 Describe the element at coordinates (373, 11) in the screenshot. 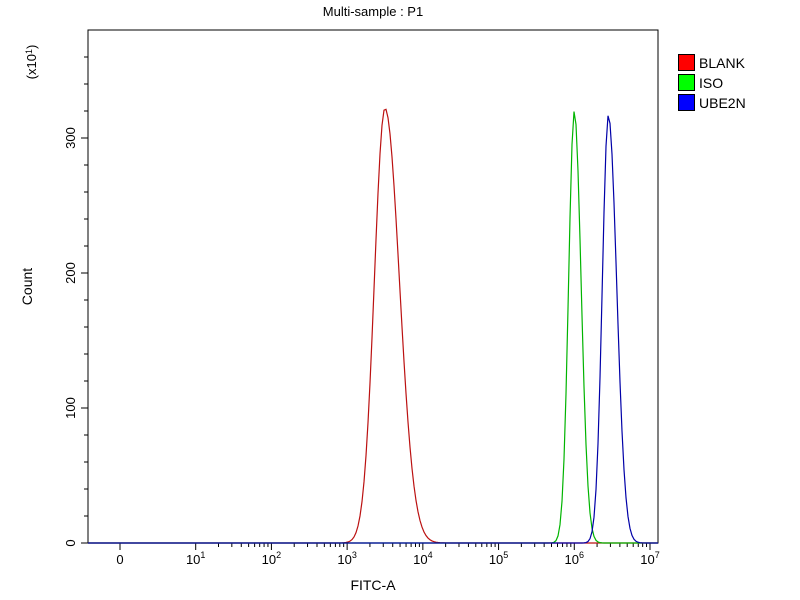

I see `chart-title: Multi-sample : P1` at that location.